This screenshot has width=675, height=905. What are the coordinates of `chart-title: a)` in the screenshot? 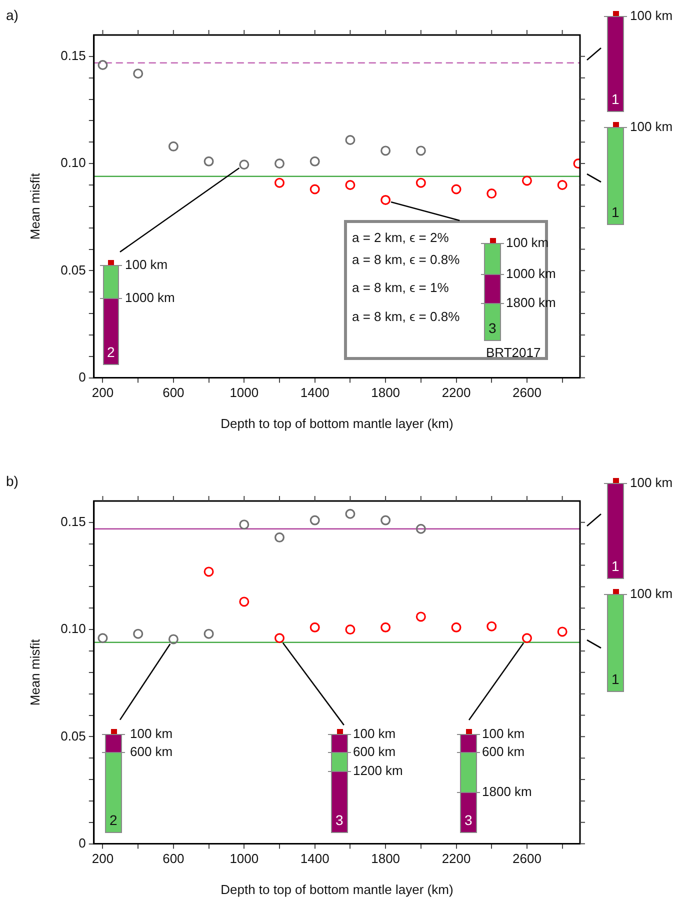 It's located at (12, 15).